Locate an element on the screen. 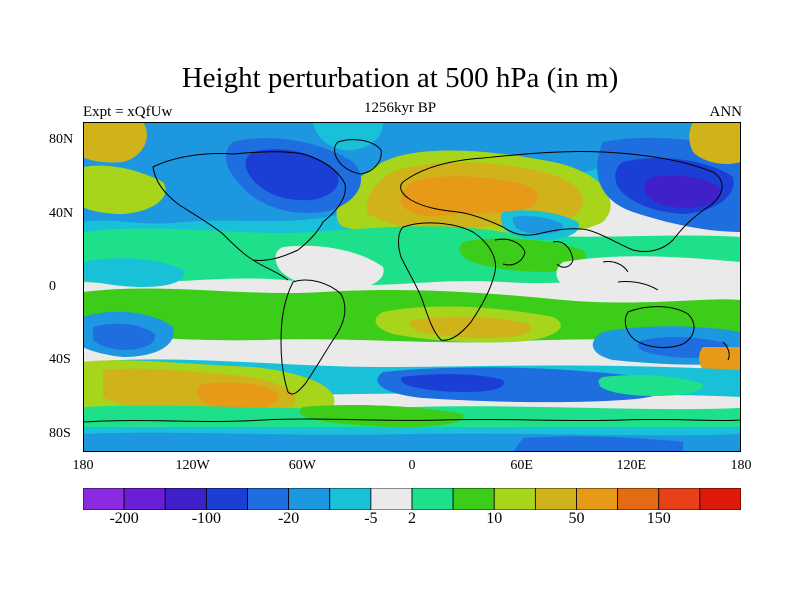 The image size is (800, 600). time-label: 1256kyr BP is located at coordinates (400, 108).